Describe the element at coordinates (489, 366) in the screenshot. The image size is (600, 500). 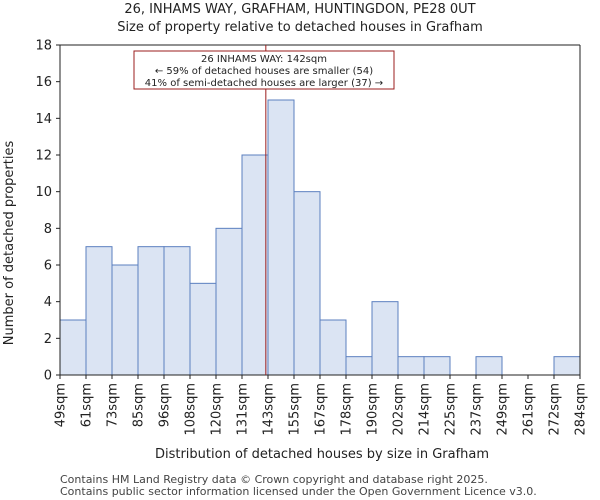
I see `bar-237sqm` at that location.